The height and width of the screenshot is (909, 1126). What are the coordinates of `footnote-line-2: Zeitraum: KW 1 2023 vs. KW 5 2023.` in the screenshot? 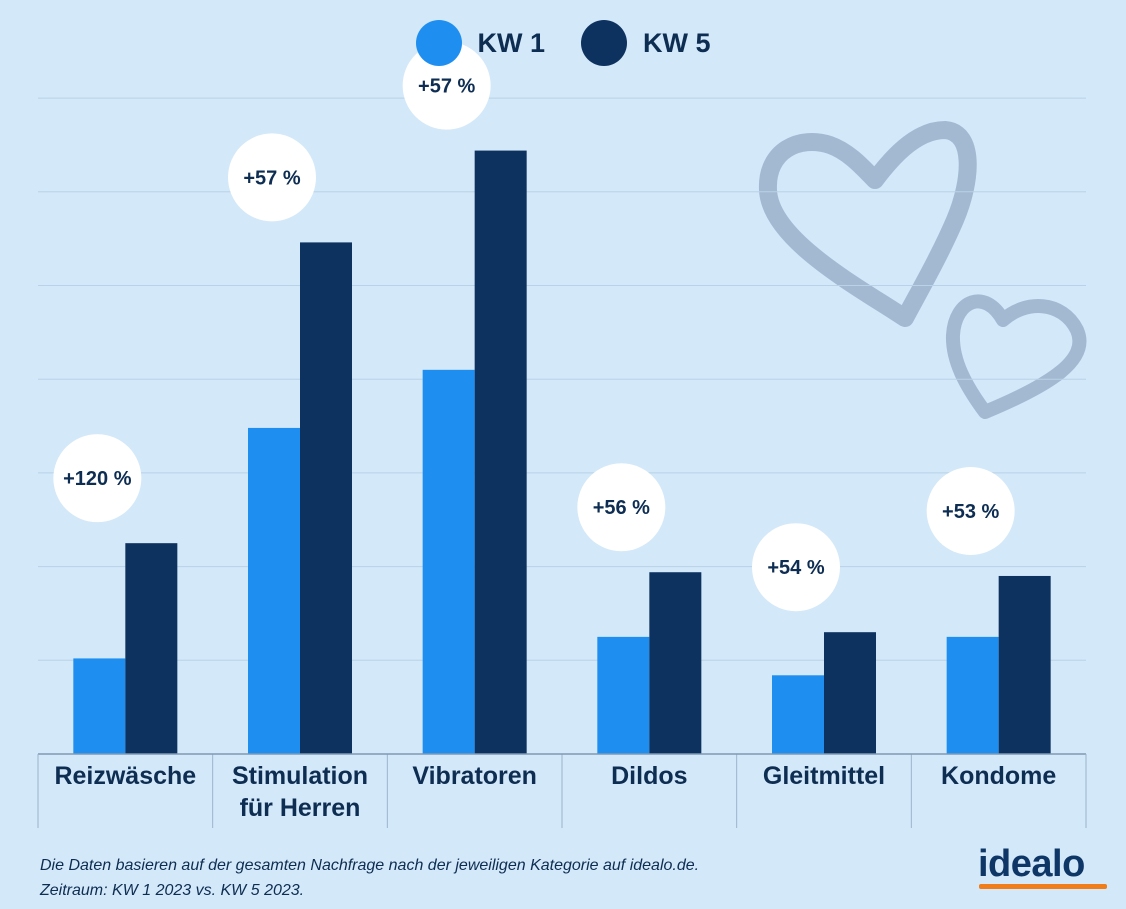 It's located at (172, 890).